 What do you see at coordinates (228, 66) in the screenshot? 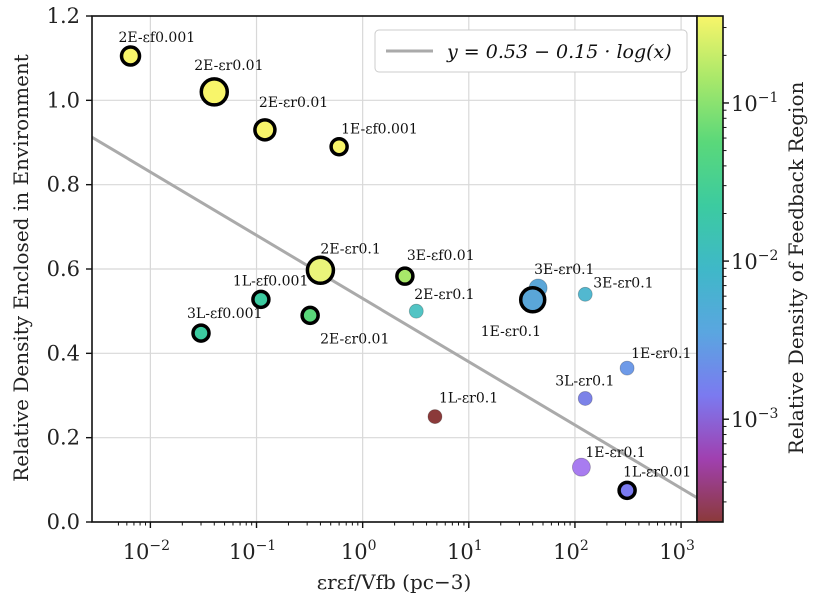
I see `point-label-1: 2E-εr0.01` at bounding box center [228, 66].